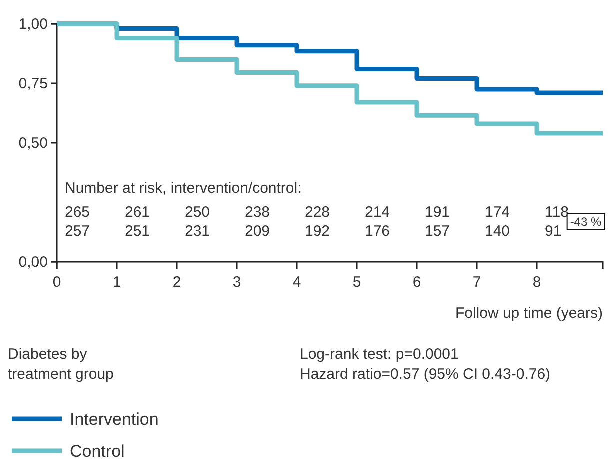  Describe the element at coordinates (197, 212) in the screenshot. I see `annotation: 250` at that location.